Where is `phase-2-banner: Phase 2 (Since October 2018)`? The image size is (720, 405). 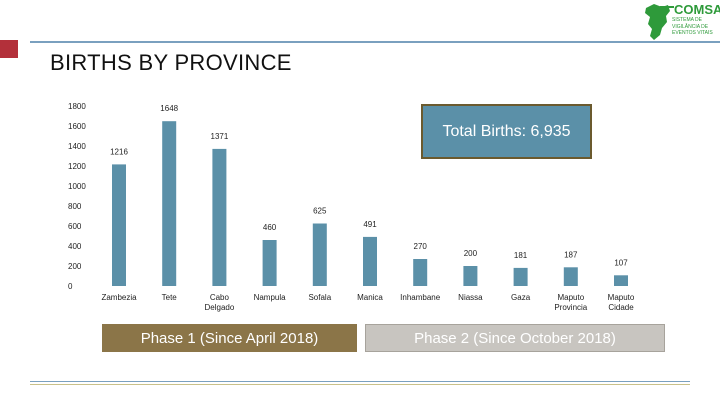
phase-2-banner: Phase 2 (Since October 2018) is located at coordinates (515, 338).